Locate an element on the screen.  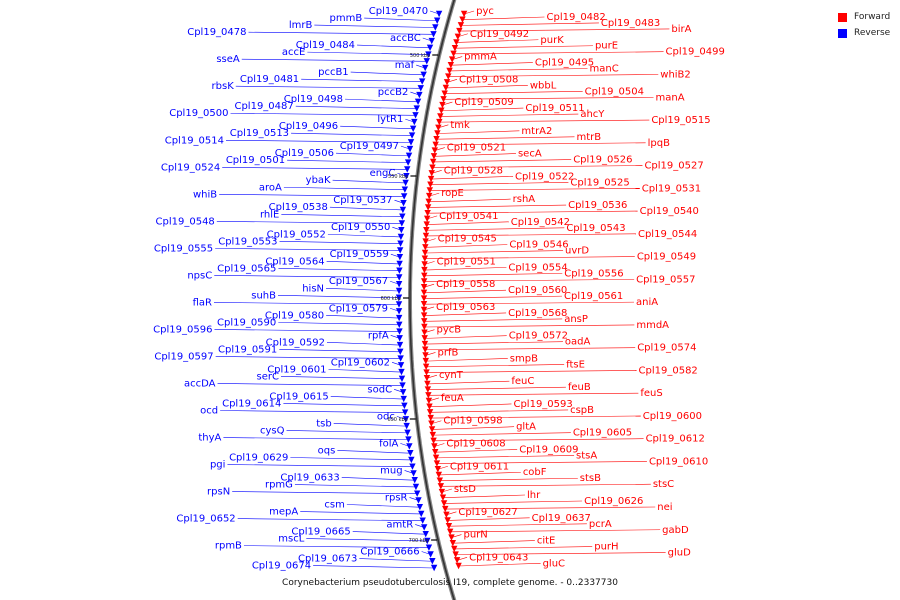
forward-gene-label: Cpl19_0504 is located at coordinates (614, 91).